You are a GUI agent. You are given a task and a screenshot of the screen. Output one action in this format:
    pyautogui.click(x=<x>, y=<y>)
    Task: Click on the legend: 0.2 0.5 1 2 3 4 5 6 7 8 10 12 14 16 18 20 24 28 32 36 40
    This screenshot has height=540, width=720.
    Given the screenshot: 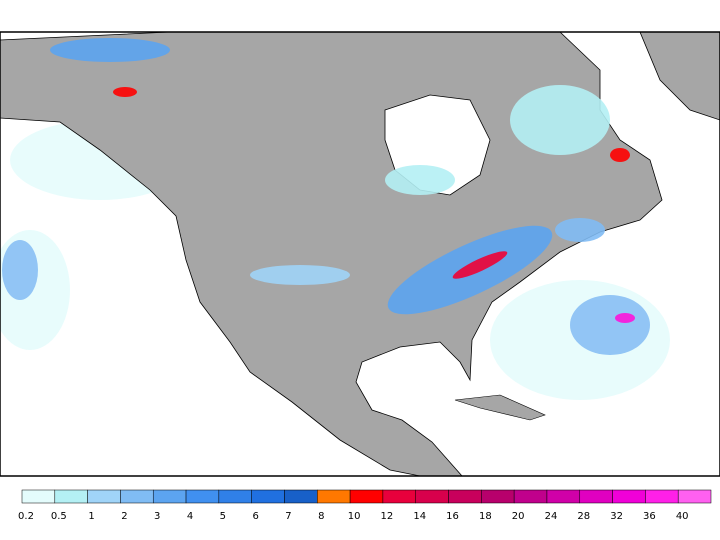 What is the action you would take?
    pyautogui.click(x=365, y=505)
    